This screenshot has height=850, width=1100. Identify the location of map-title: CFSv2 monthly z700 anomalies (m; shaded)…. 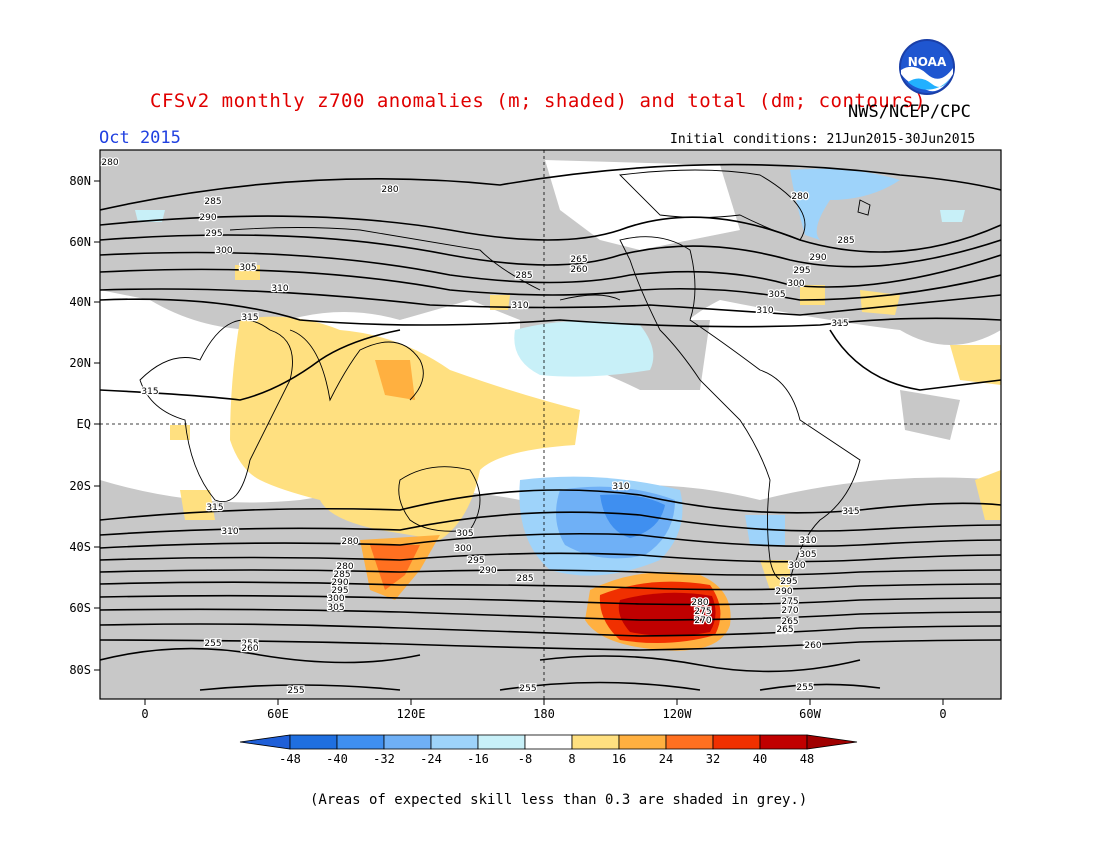
(538, 101).